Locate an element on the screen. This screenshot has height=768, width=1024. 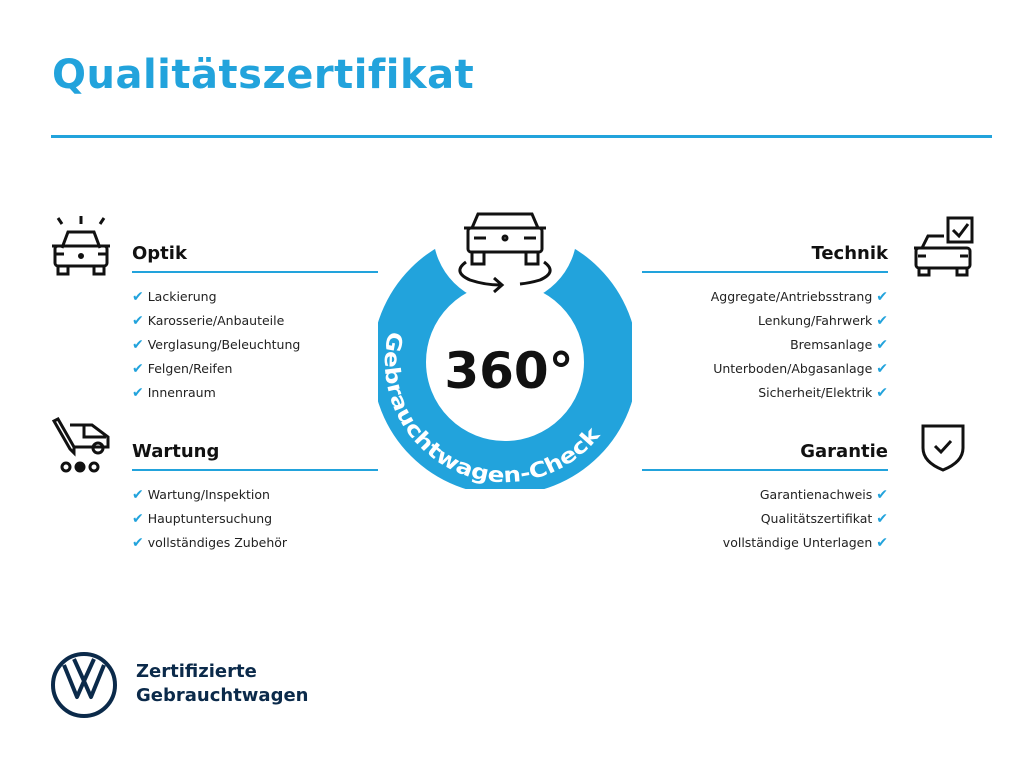
section-heading: Optik is located at coordinates (159, 253).